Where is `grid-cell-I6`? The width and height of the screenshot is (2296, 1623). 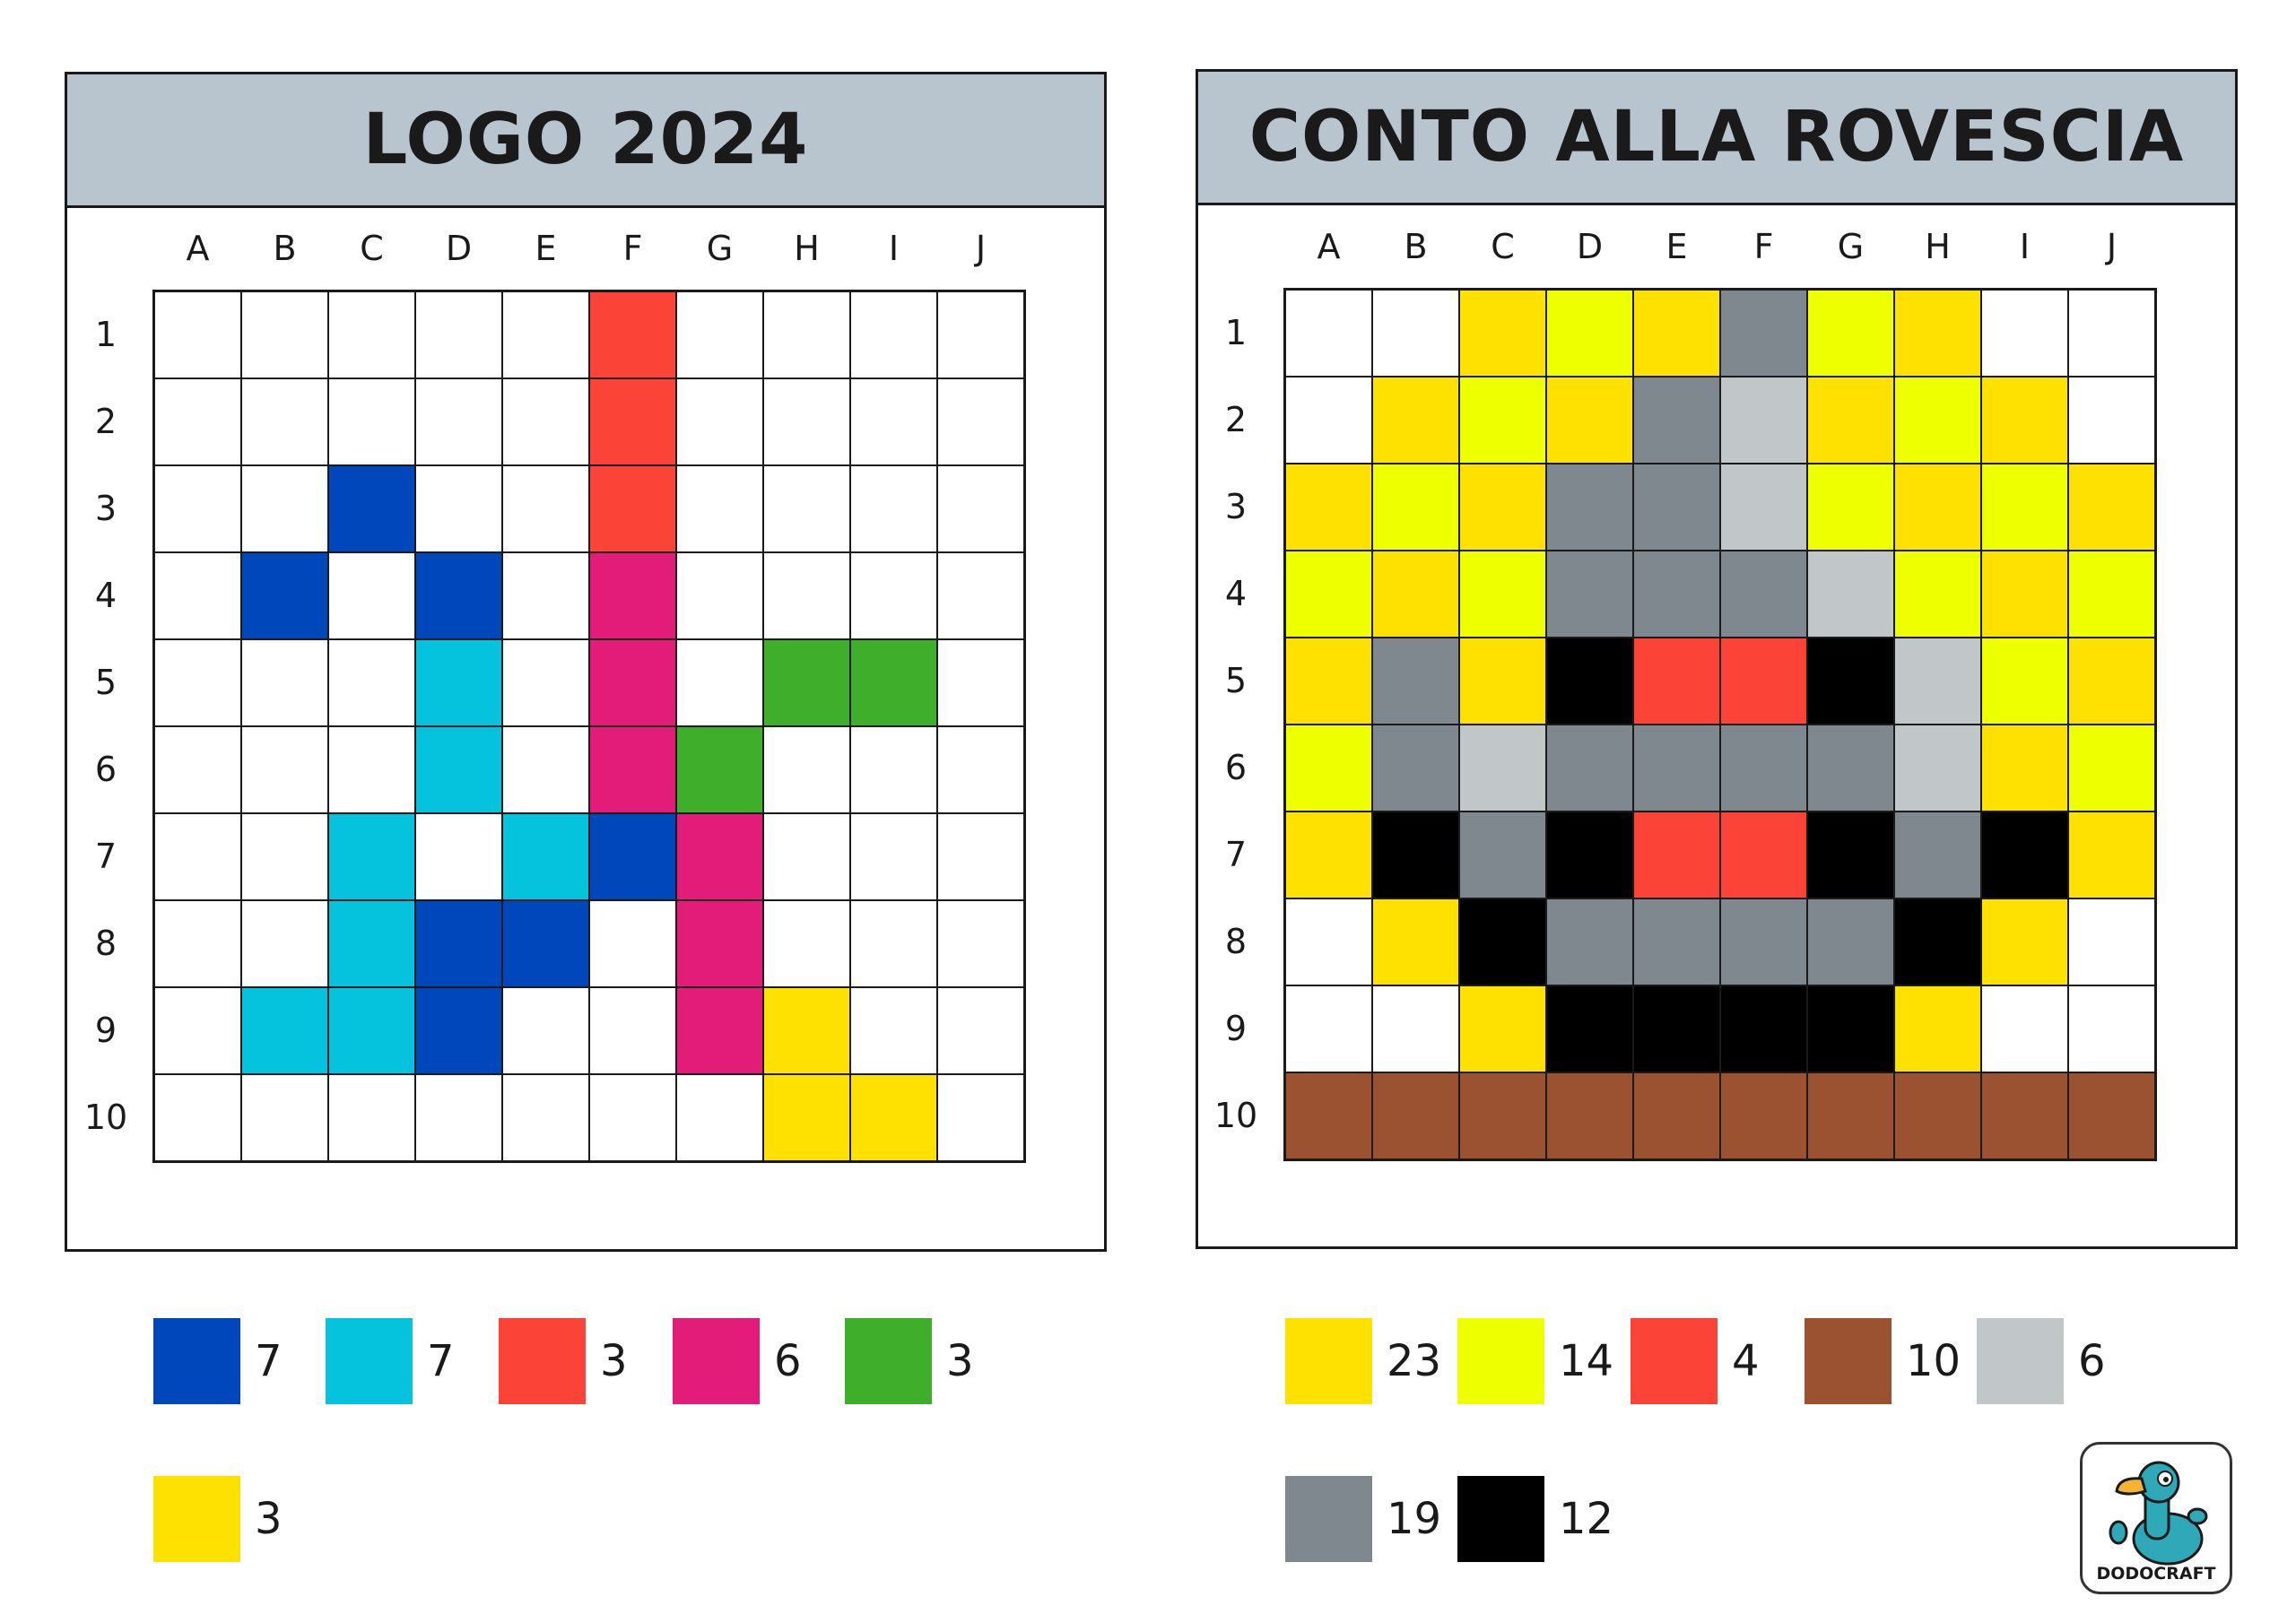 grid-cell-I6 is located at coordinates (893, 769).